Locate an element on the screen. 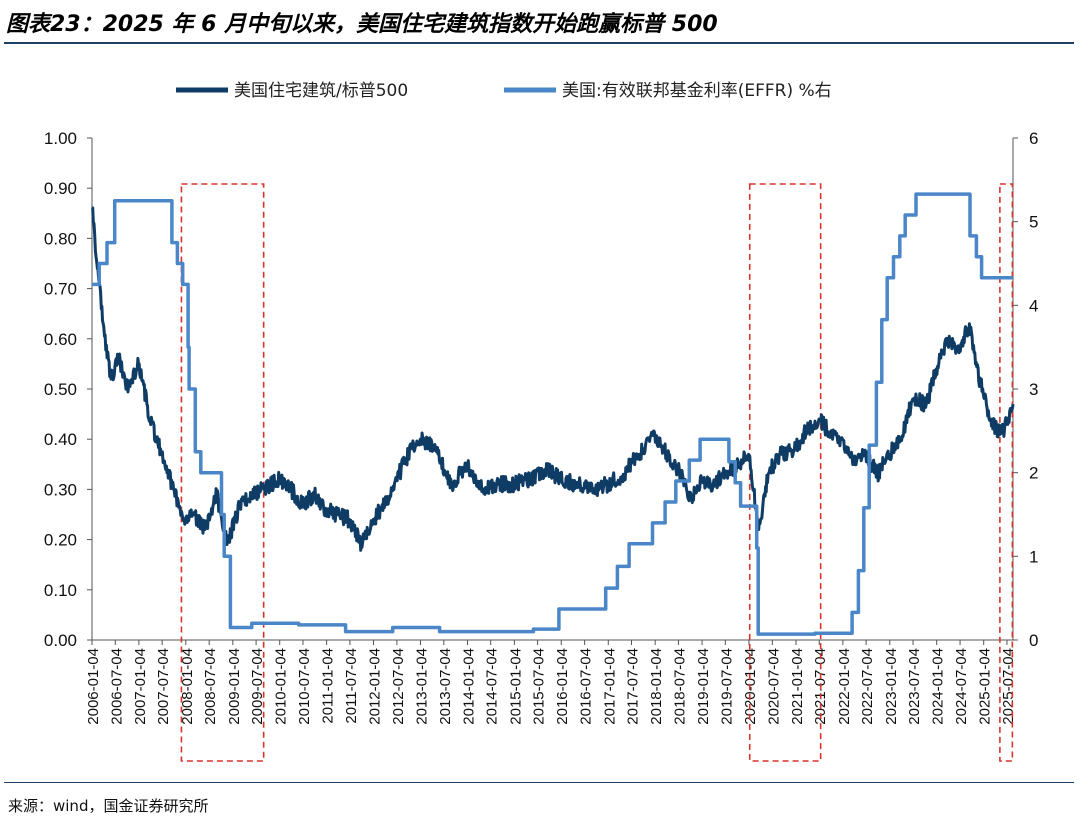 The height and width of the screenshot is (819, 1080). x-tick-label: 2012-07-04 is located at coordinates (398, 686).